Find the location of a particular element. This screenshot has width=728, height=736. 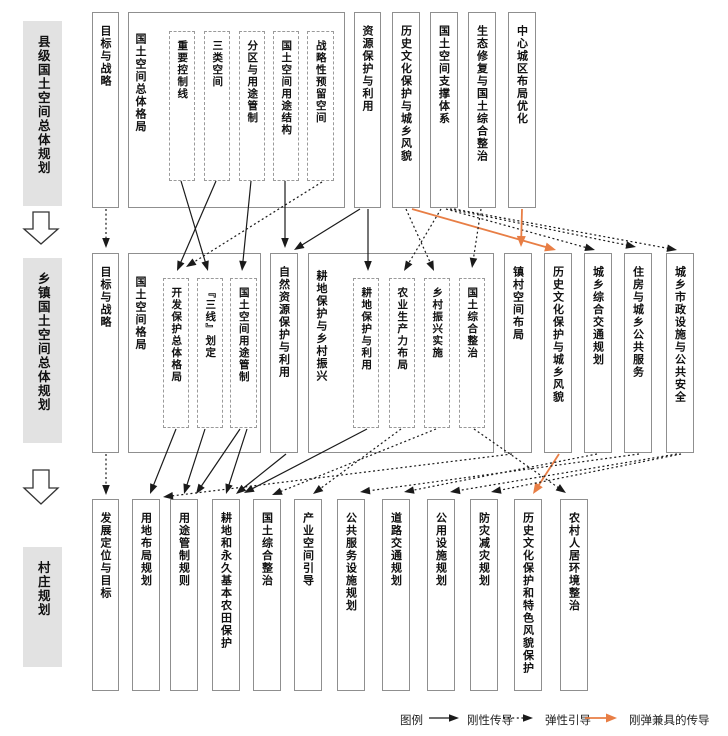

village-development-positioning-goals: 发展定位与目标 is located at coordinates (105, 595).